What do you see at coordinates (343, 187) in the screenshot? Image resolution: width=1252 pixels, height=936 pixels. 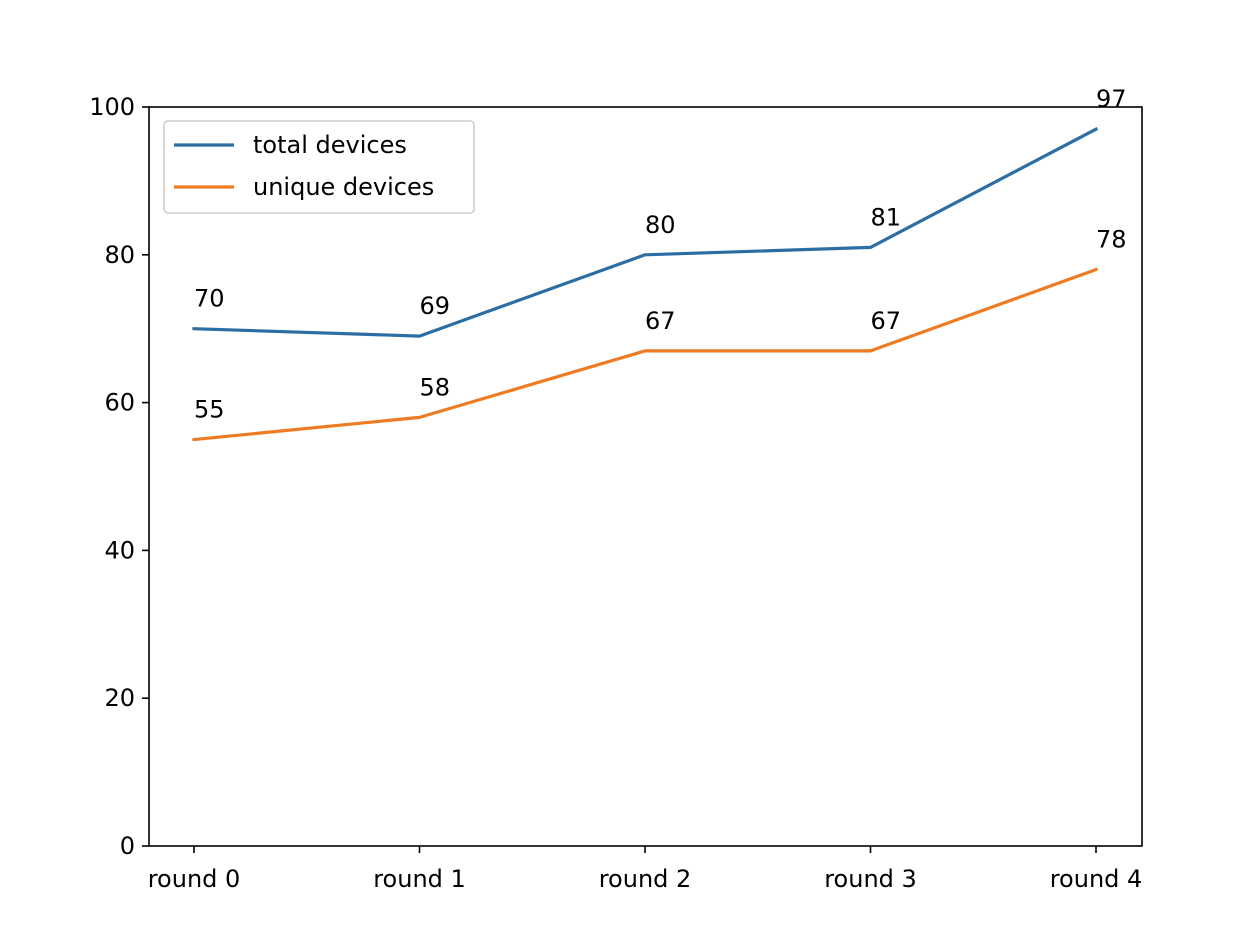 I see `legend-label: unique devices` at bounding box center [343, 187].